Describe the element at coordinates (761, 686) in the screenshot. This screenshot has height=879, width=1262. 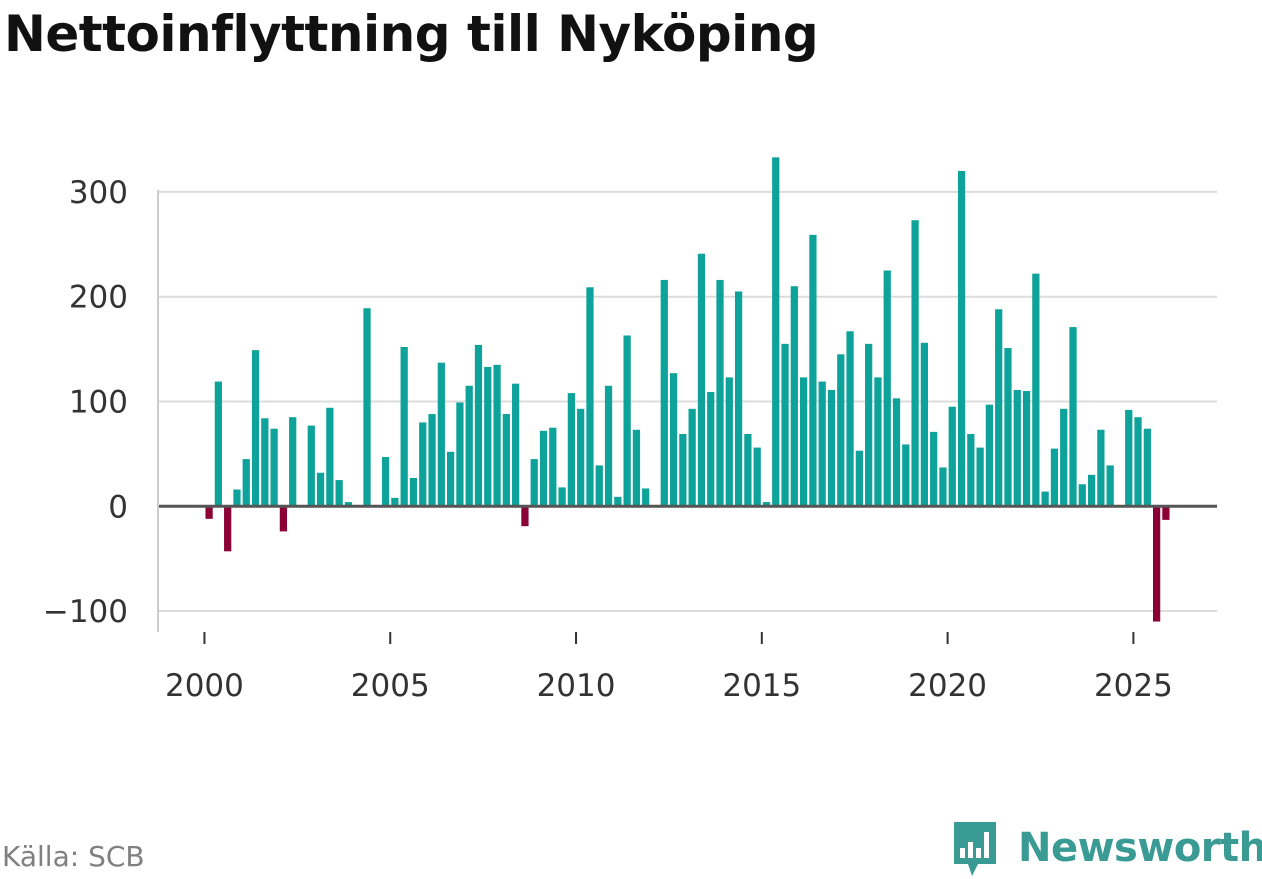
I see `x-tick-label: 2015` at that location.